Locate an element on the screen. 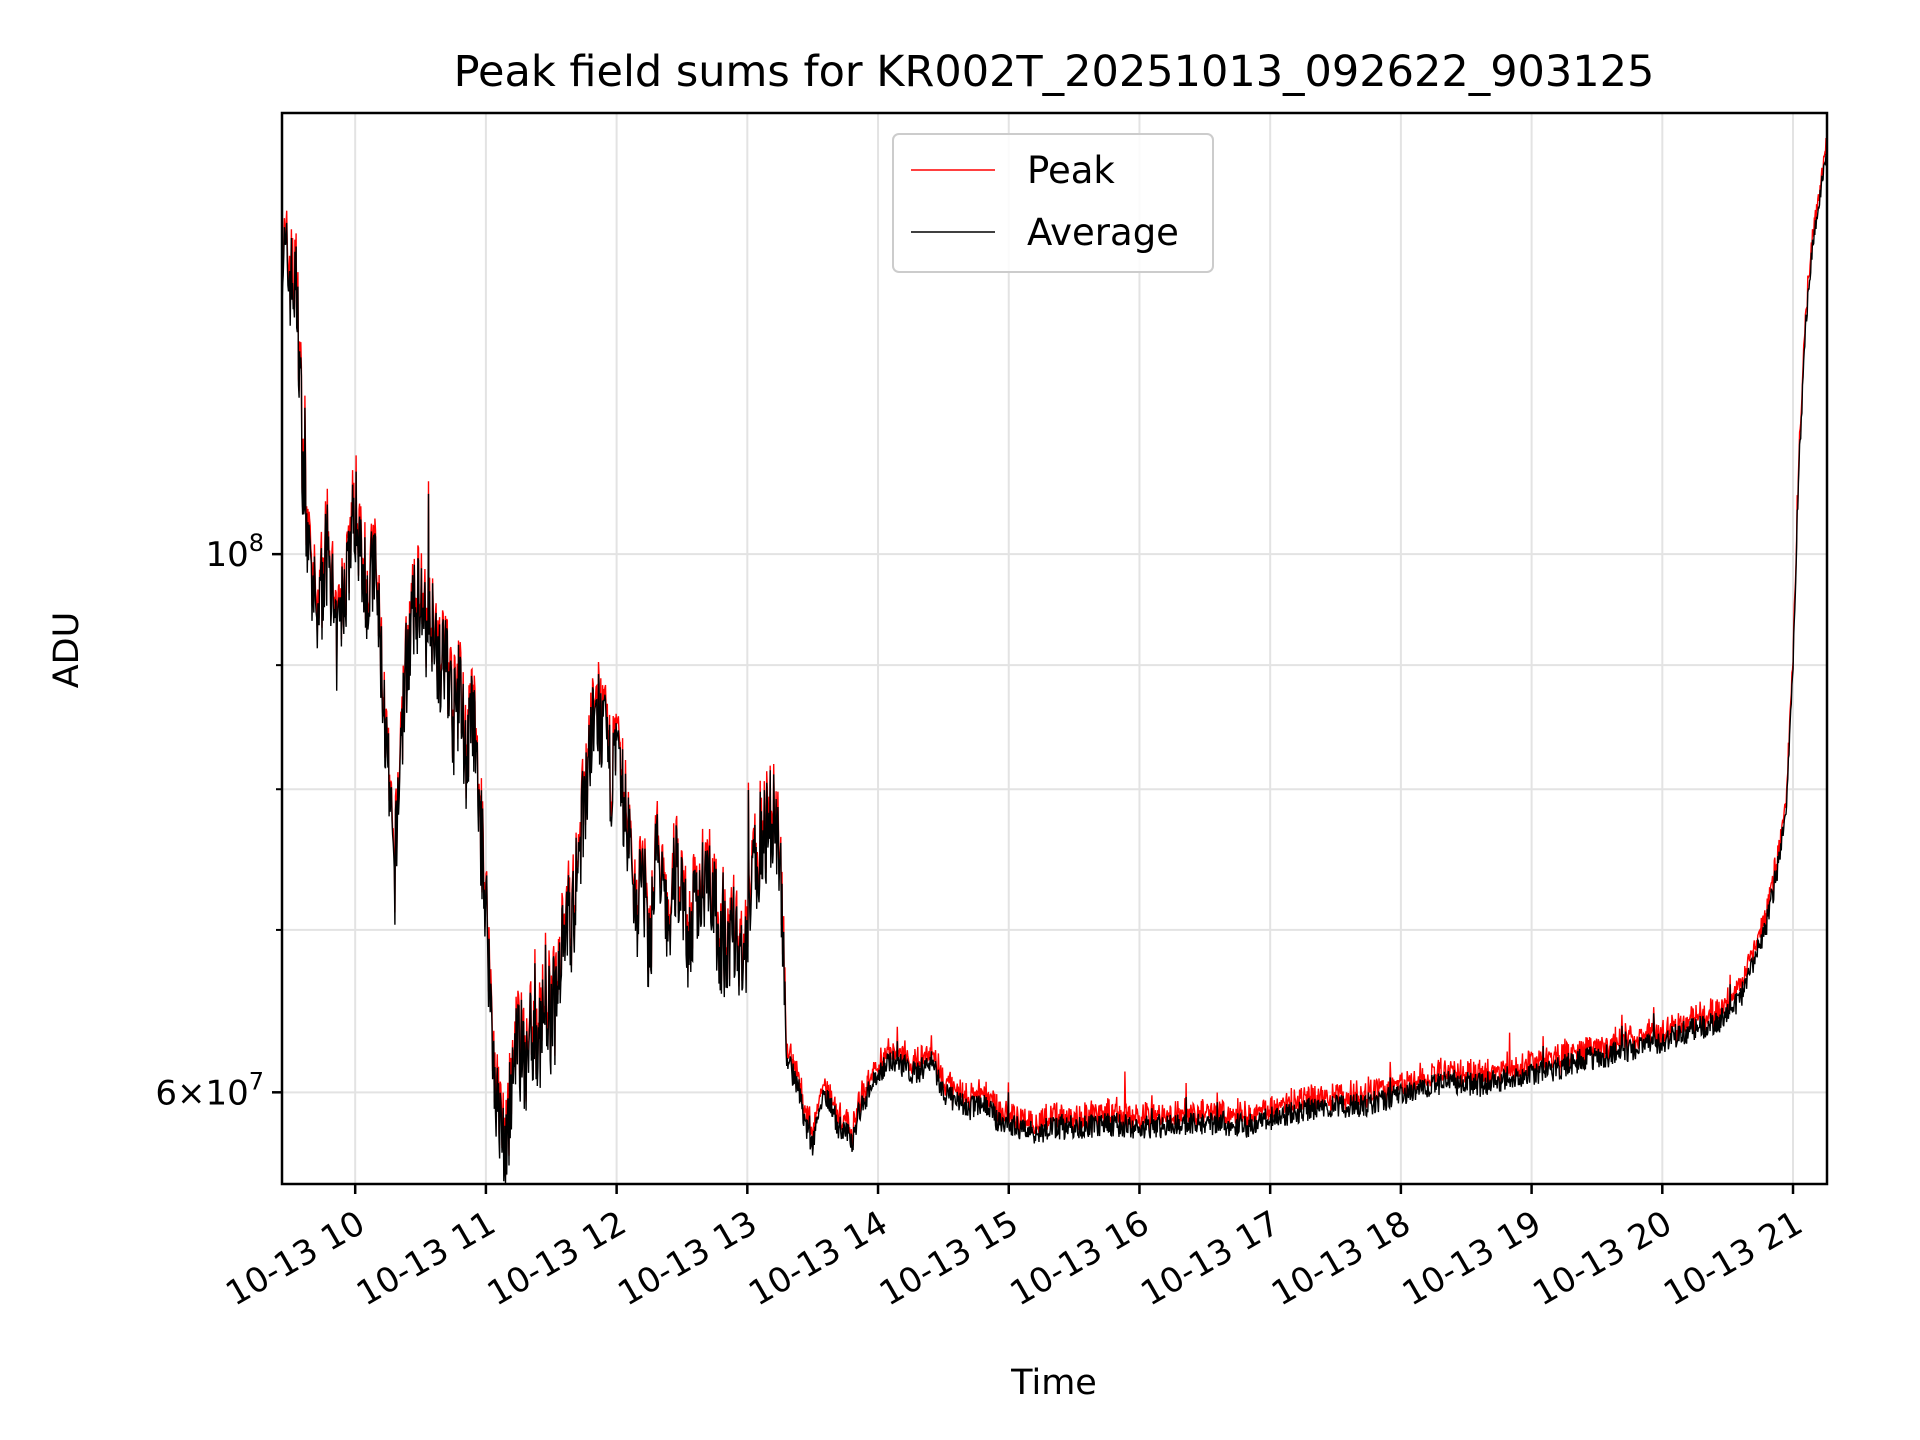 The width and height of the screenshot is (1920, 1440). y-tick-label: 108 is located at coordinates (234, 552).